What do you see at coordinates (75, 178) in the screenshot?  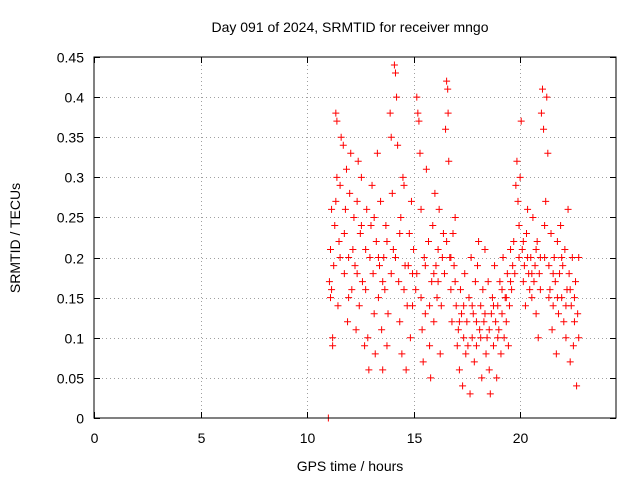 I see `y-tick-label: 0.3` at bounding box center [75, 178].